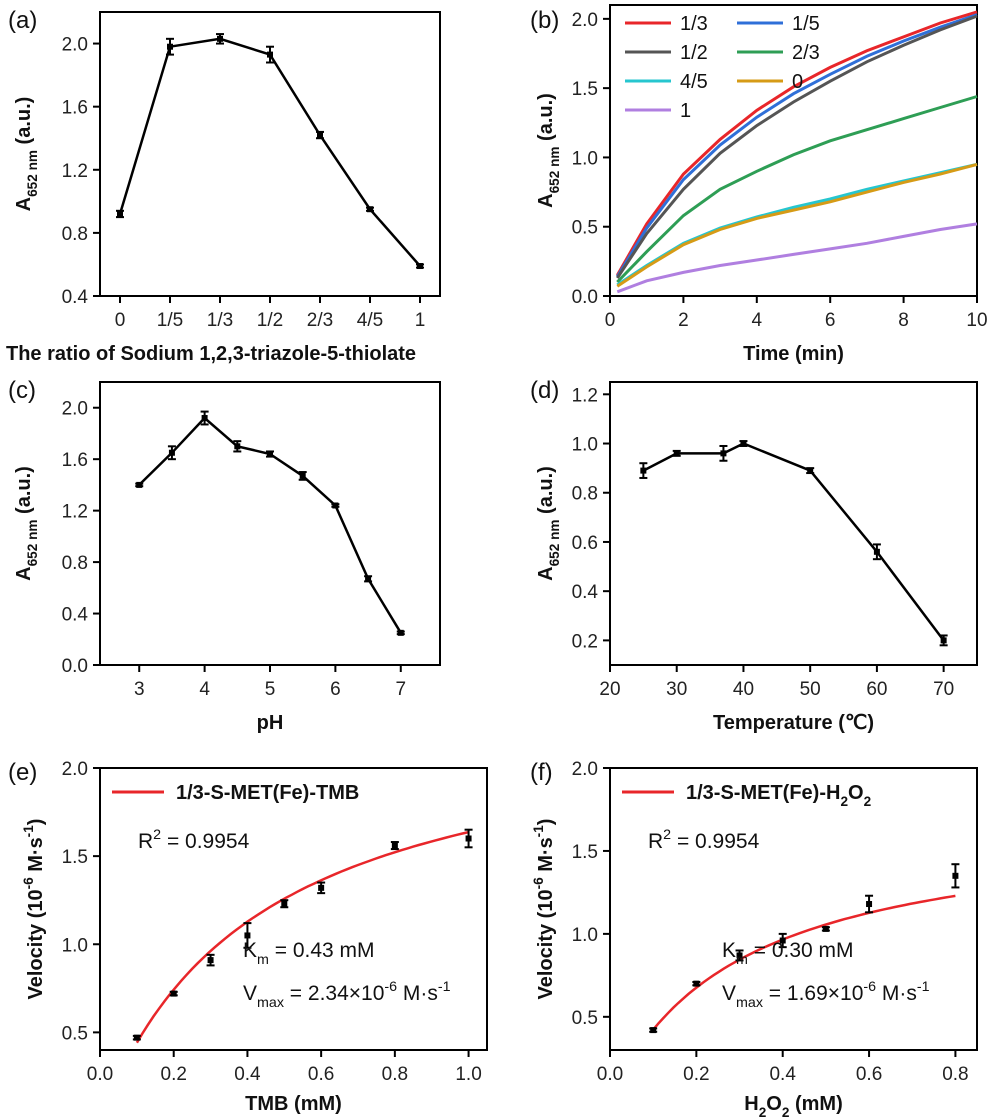 This screenshot has width=1000, height=1117. Describe the element at coordinates (685, 111) in the screenshot. I see `legend-label: 1` at that location.